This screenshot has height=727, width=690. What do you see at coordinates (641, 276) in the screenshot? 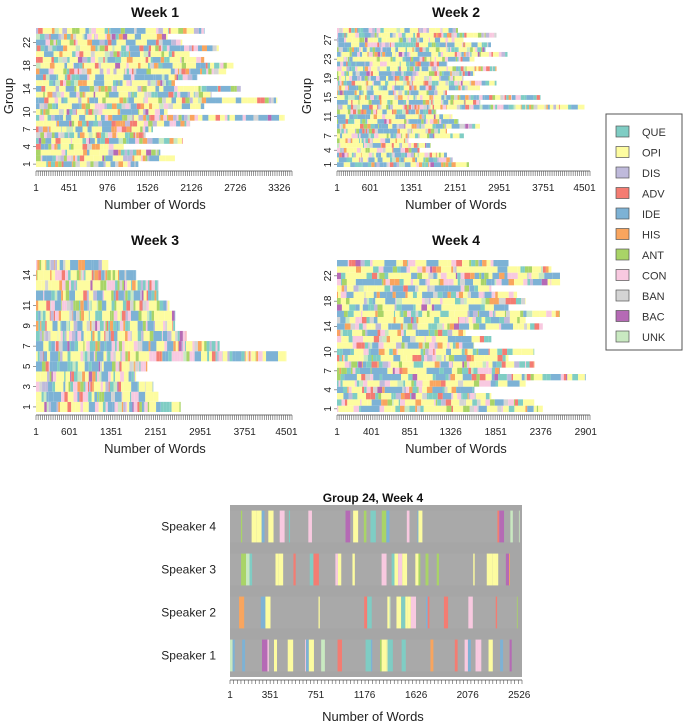
I see `legend-item: CON` at bounding box center [641, 276].